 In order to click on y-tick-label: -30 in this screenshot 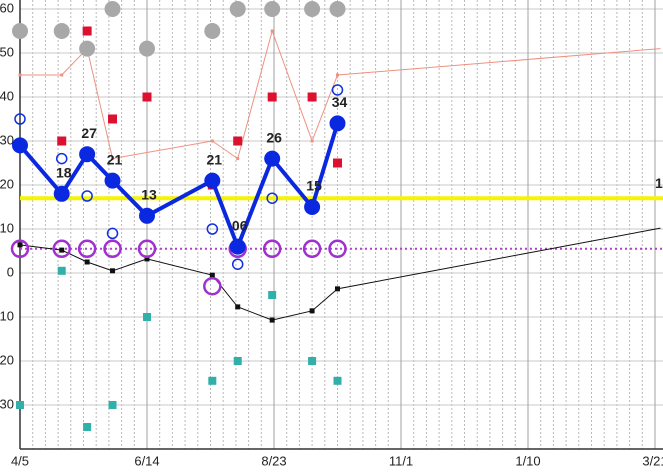, I will do `click(7, 403)`.